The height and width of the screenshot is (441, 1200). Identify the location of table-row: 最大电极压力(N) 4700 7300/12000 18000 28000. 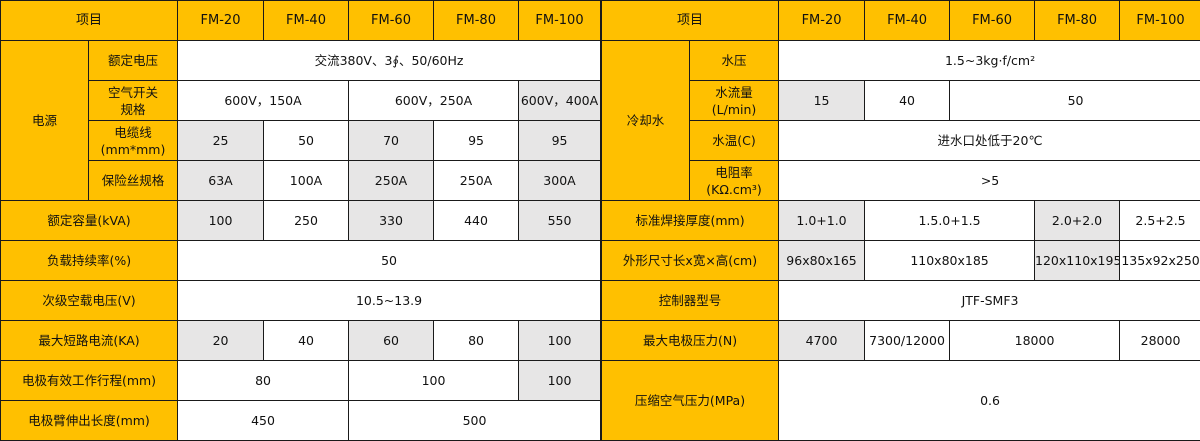
(900, 340).